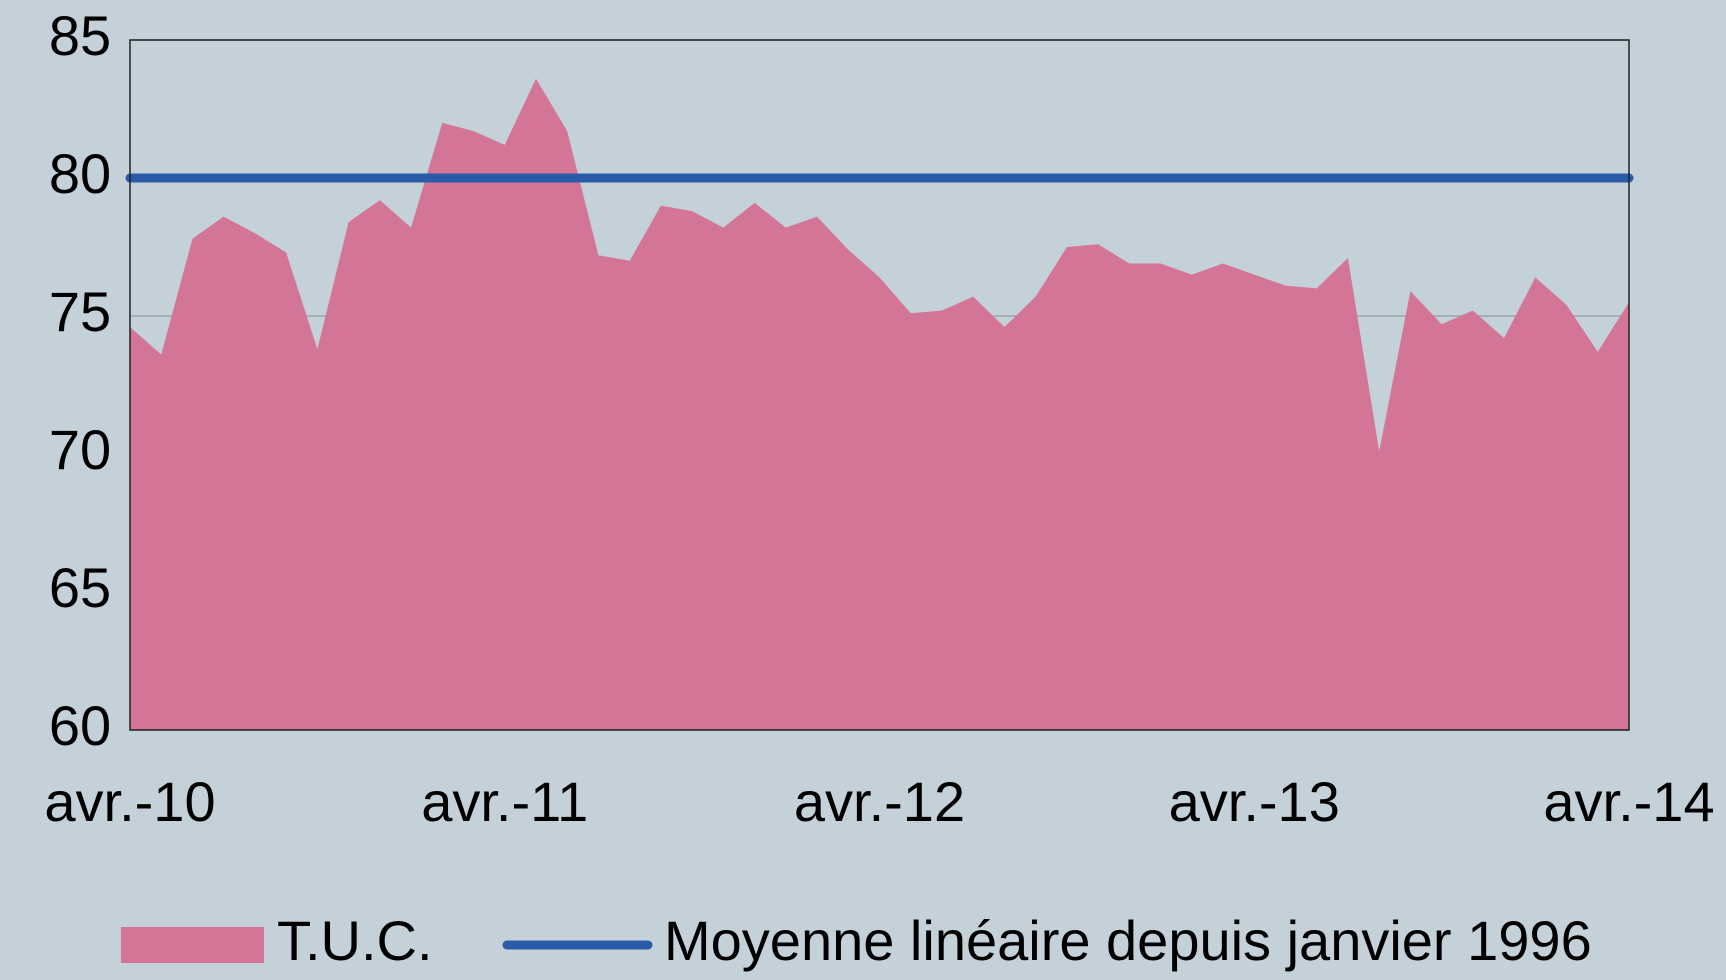 This screenshot has width=1726, height=980. I want to click on y-tick-label: 70, so click(80, 449).